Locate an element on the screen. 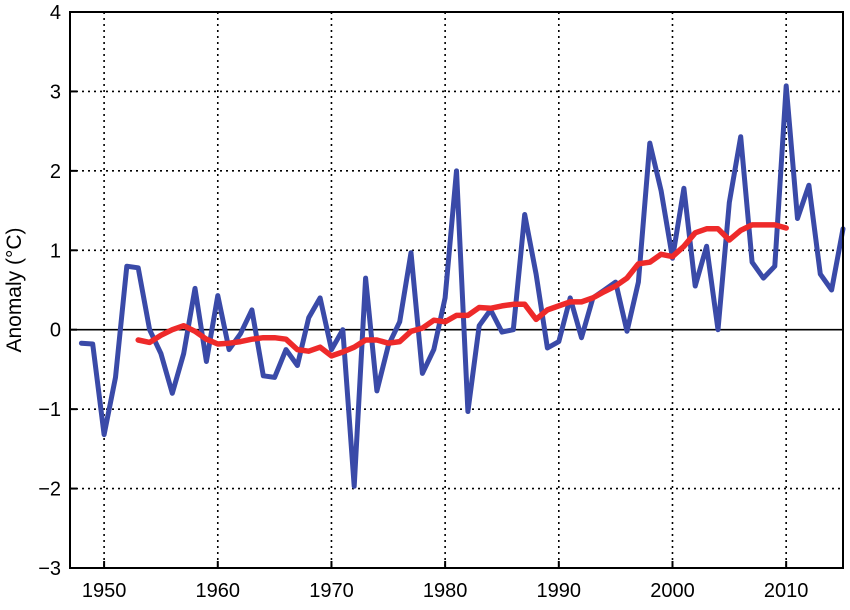  y-tick-label: 2 is located at coordinates (55, 172).